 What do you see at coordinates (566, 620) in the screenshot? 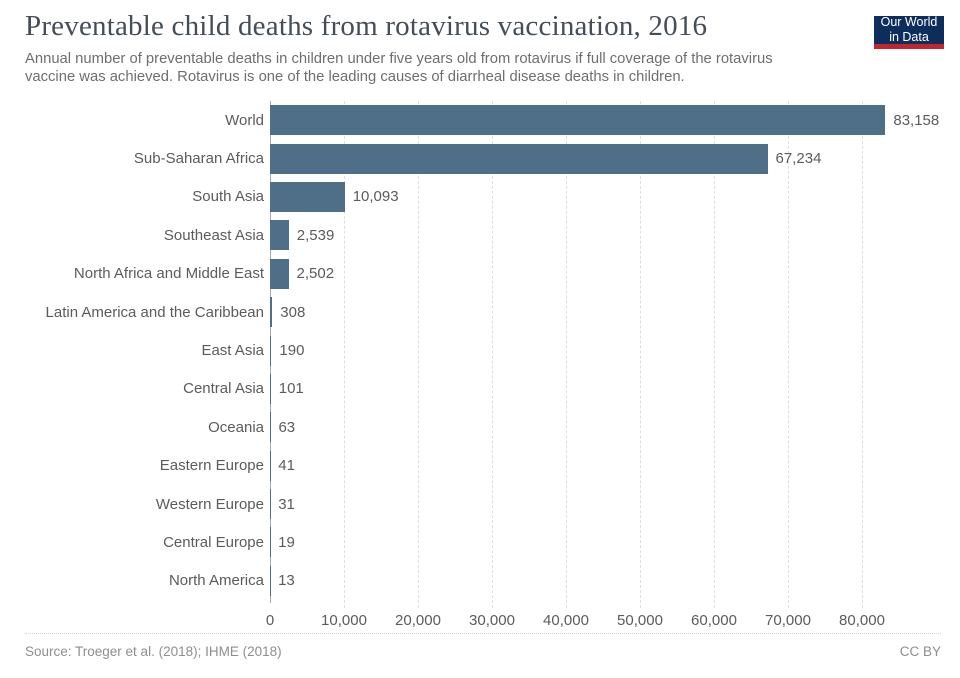
I see `x-tick-label: 40,000` at bounding box center [566, 620].